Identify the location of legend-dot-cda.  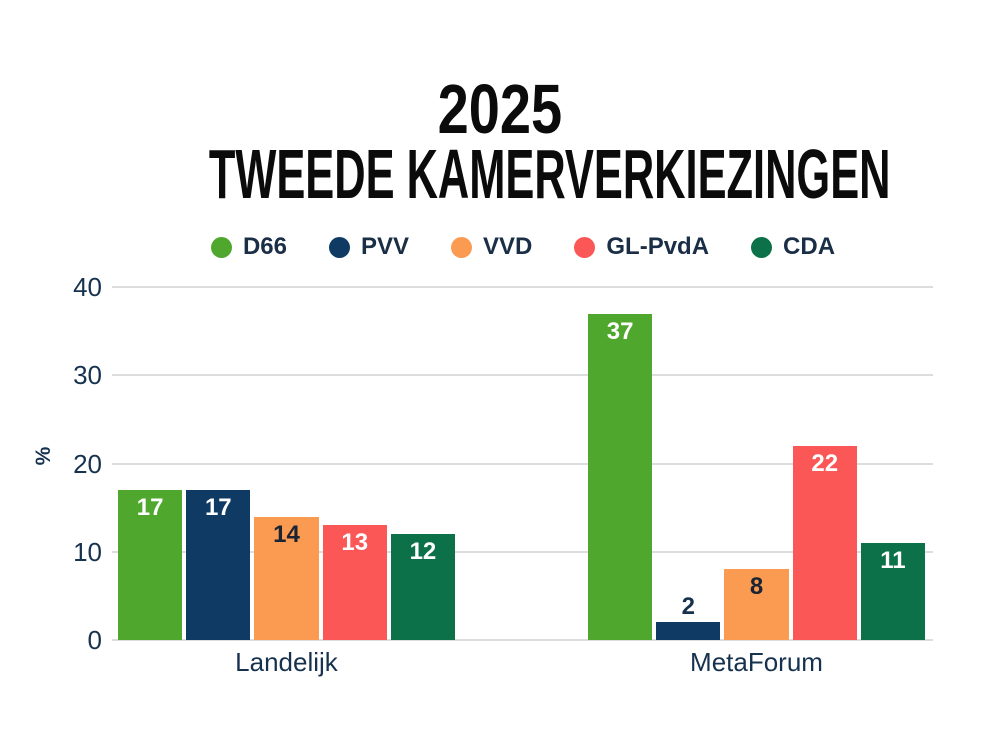
(762, 247).